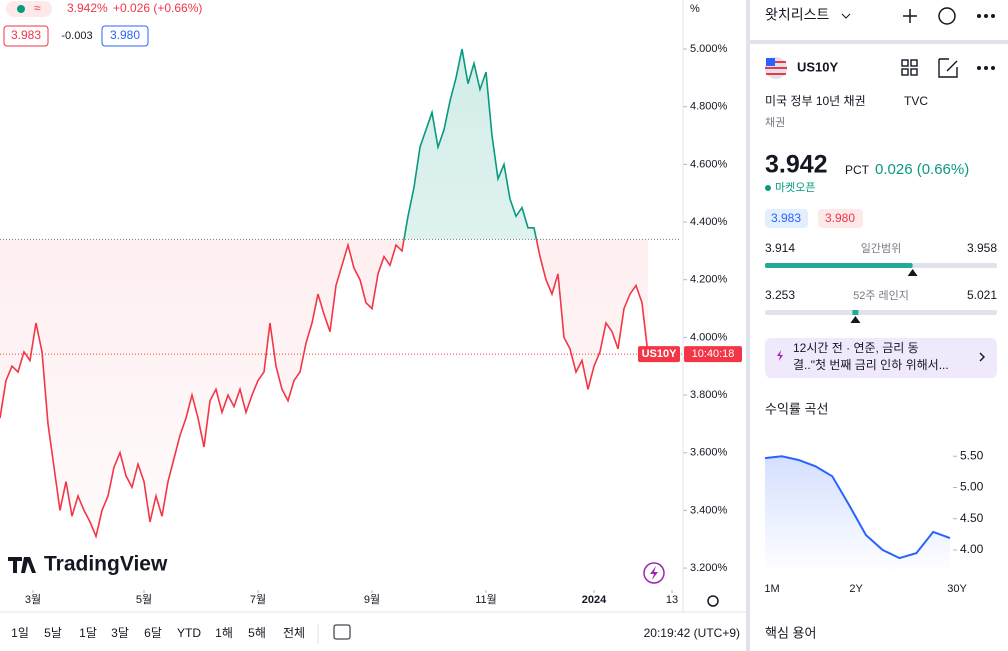 The image size is (1008, 651). Describe the element at coordinates (695, 9) in the screenshot. I see `axis-unit: %` at that location.